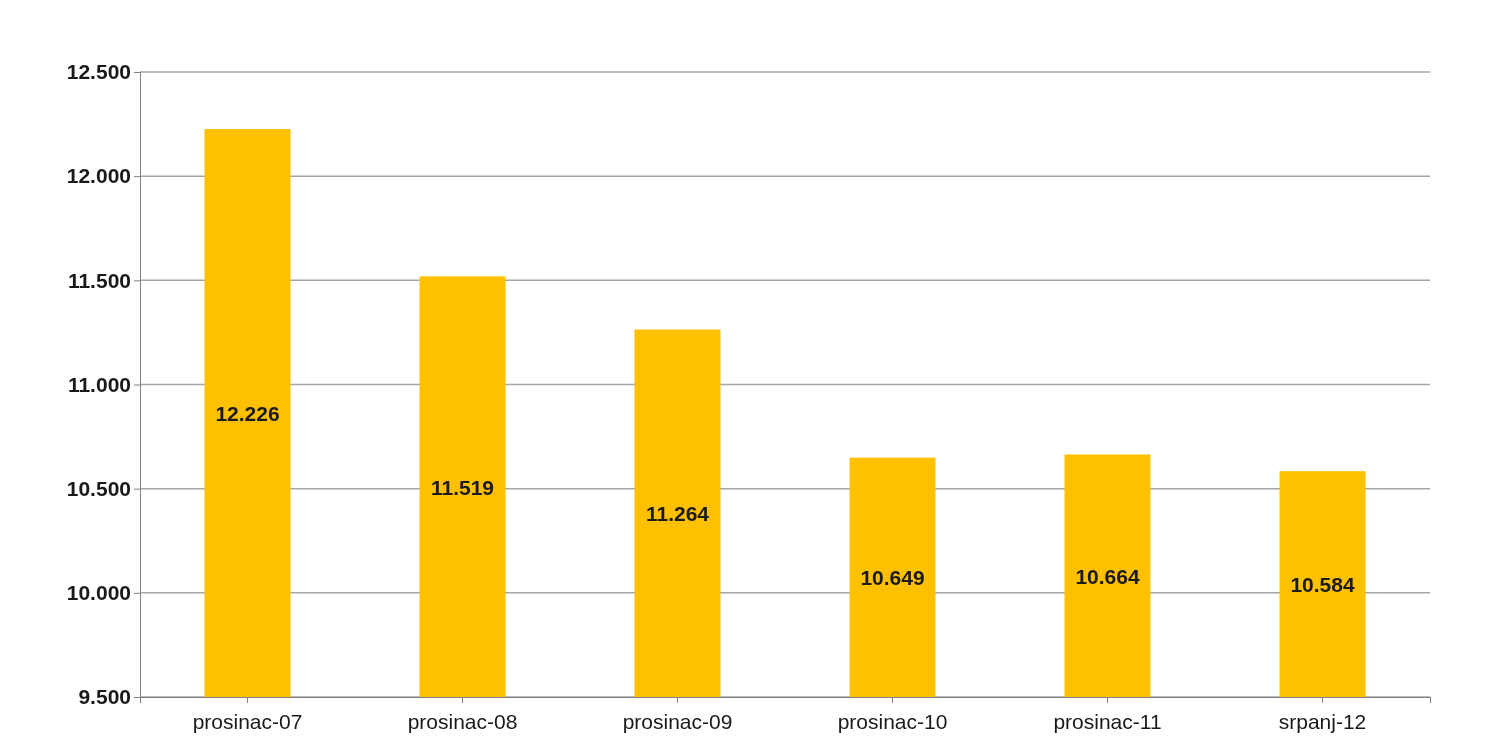  What do you see at coordinates (677, 514) in the screenshot?
I see `data-label: 11.264` at bounding box center [677, 514].